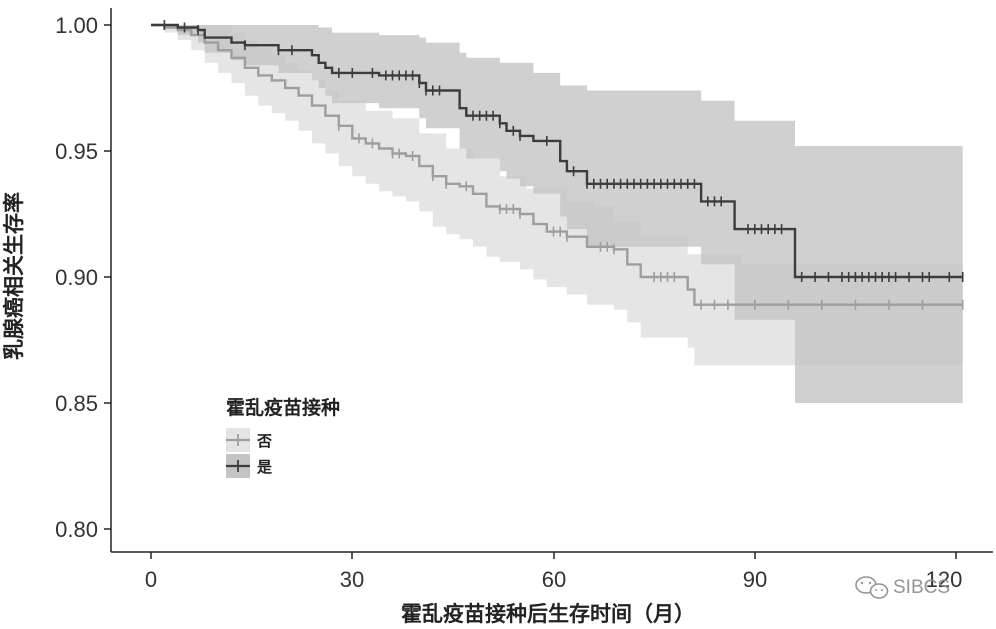 This screenshot has height=629, width=996. What do you see at coordinates (76, 25) in the screenshot?
I see `y-tick-label: 1.00` at bounding box center [76, 25].